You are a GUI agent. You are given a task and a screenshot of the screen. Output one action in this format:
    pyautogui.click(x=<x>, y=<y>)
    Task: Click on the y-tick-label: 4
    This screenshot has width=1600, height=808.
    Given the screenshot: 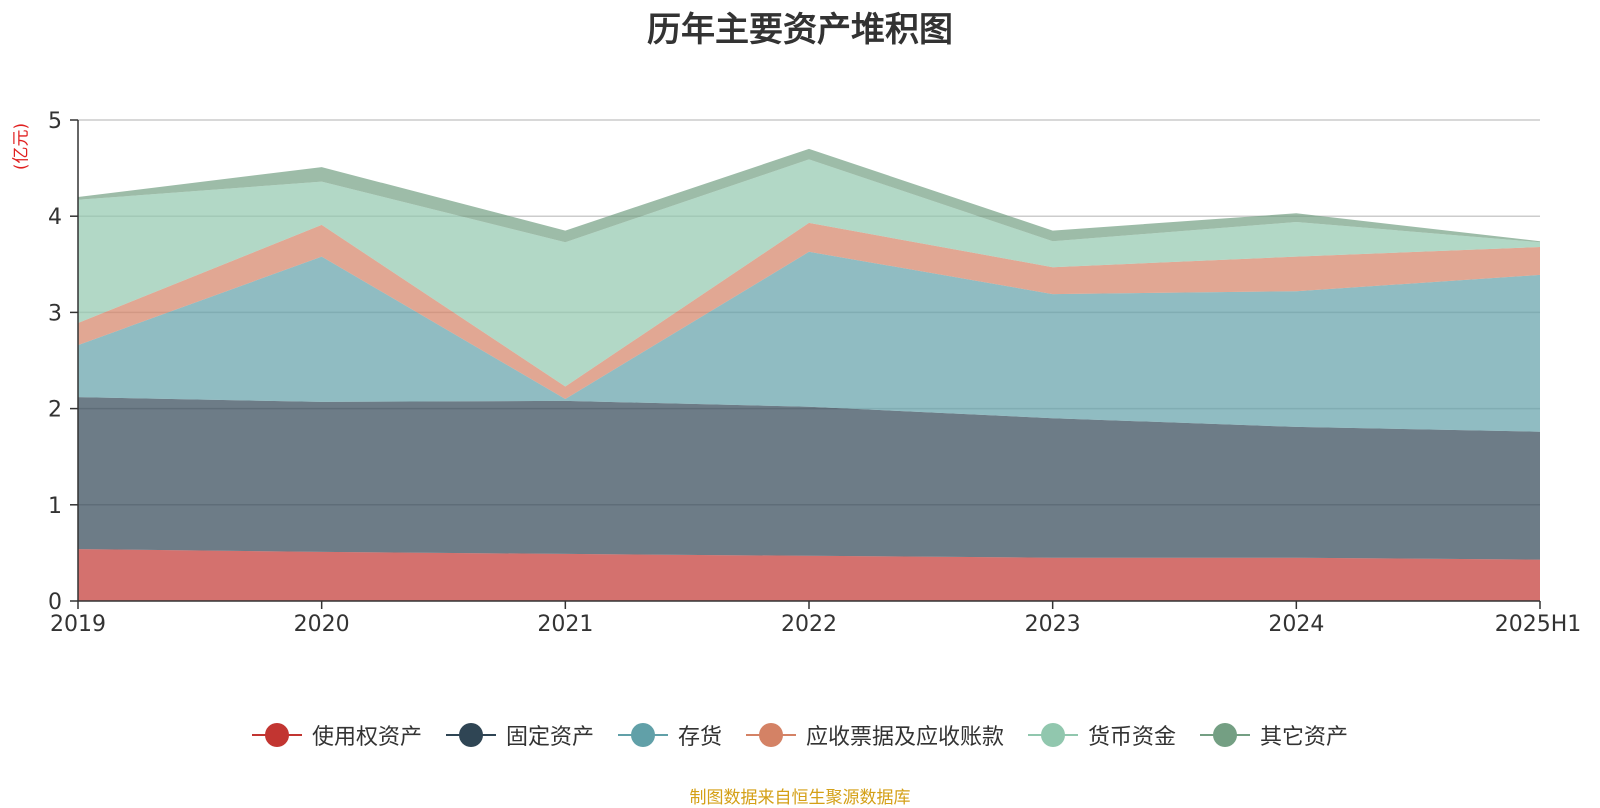 What is the action you would take?
    pyautogui.click(x=55, y=217)
    